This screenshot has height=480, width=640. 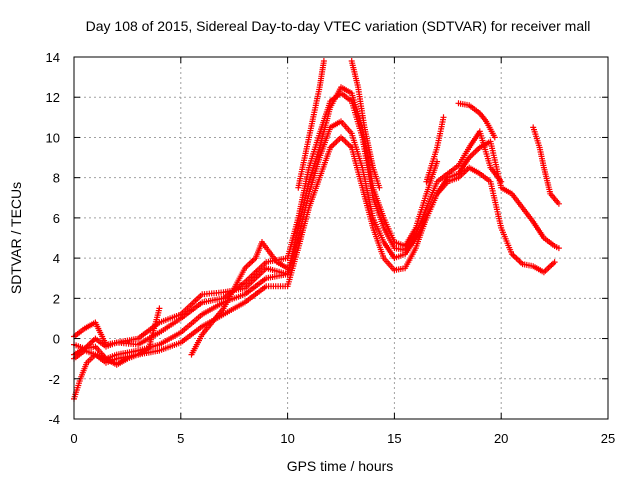 I want to click on y-tick-label: 10, so click(x=53, y=137).